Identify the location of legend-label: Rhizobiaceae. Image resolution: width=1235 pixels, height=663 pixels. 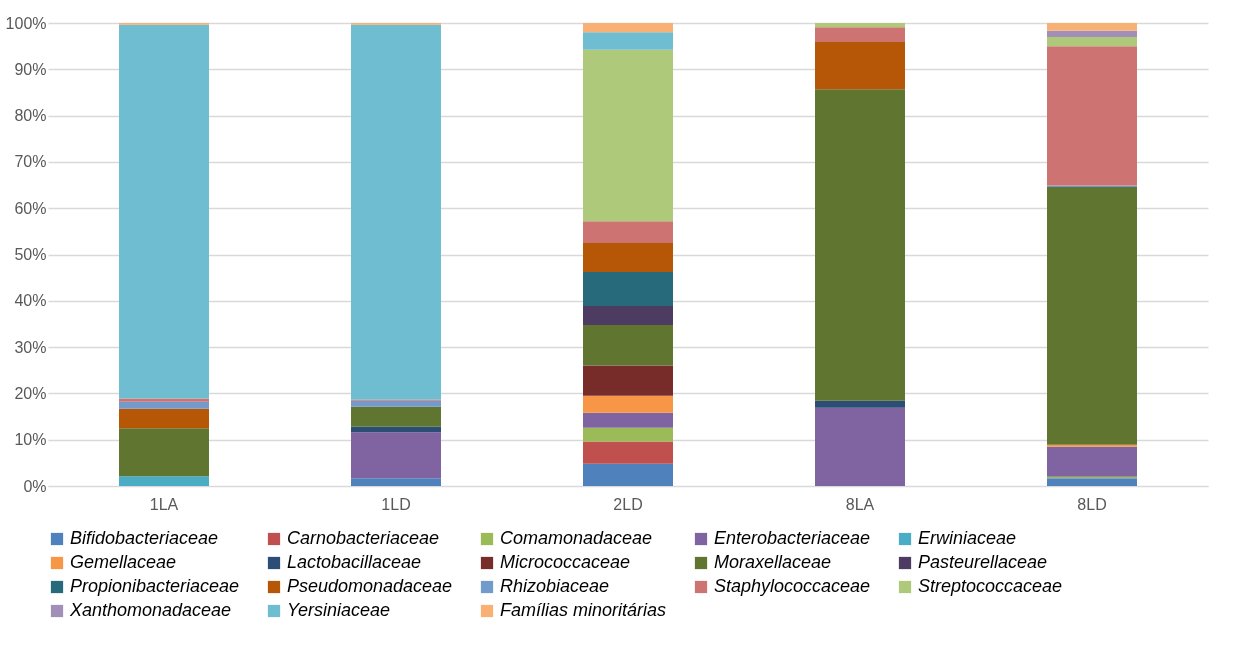
(555, 586).